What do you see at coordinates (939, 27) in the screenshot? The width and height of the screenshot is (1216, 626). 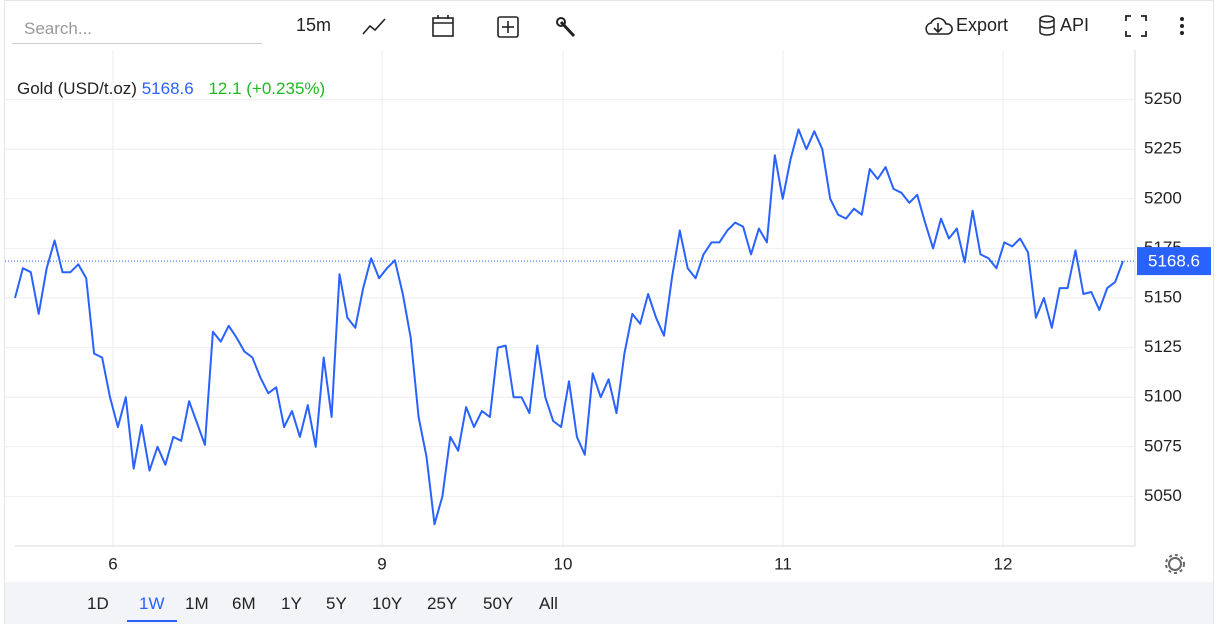 I see `export-icon` at bounding box center [939, 27].